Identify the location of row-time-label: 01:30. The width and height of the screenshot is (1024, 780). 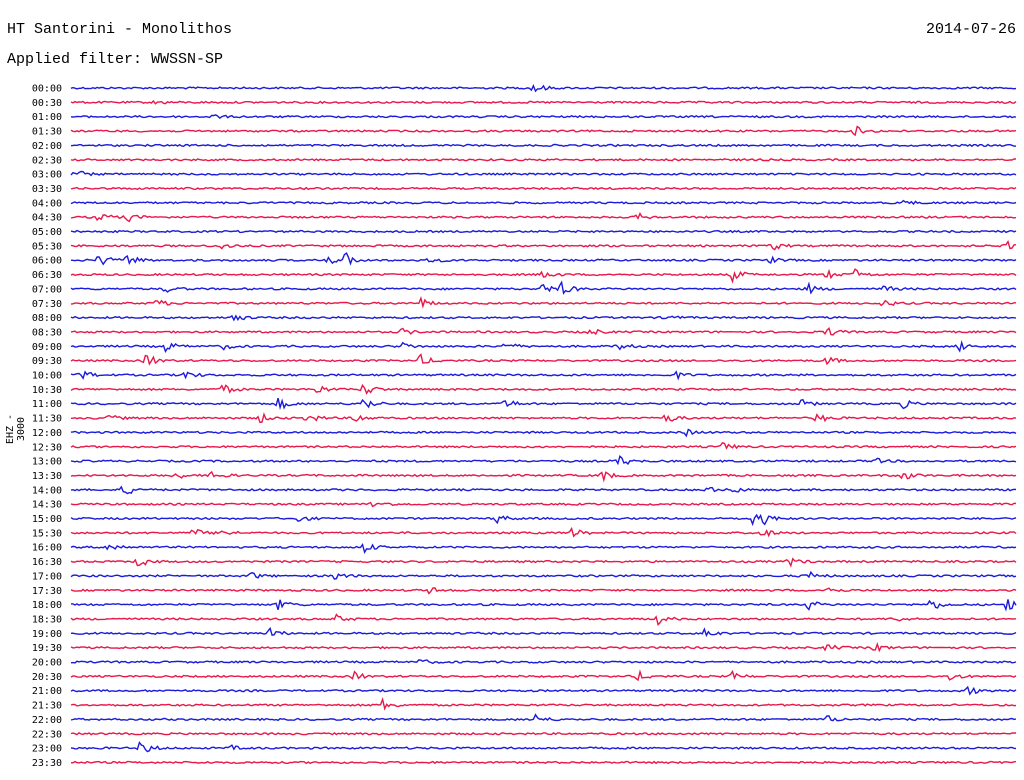
(47, 132).